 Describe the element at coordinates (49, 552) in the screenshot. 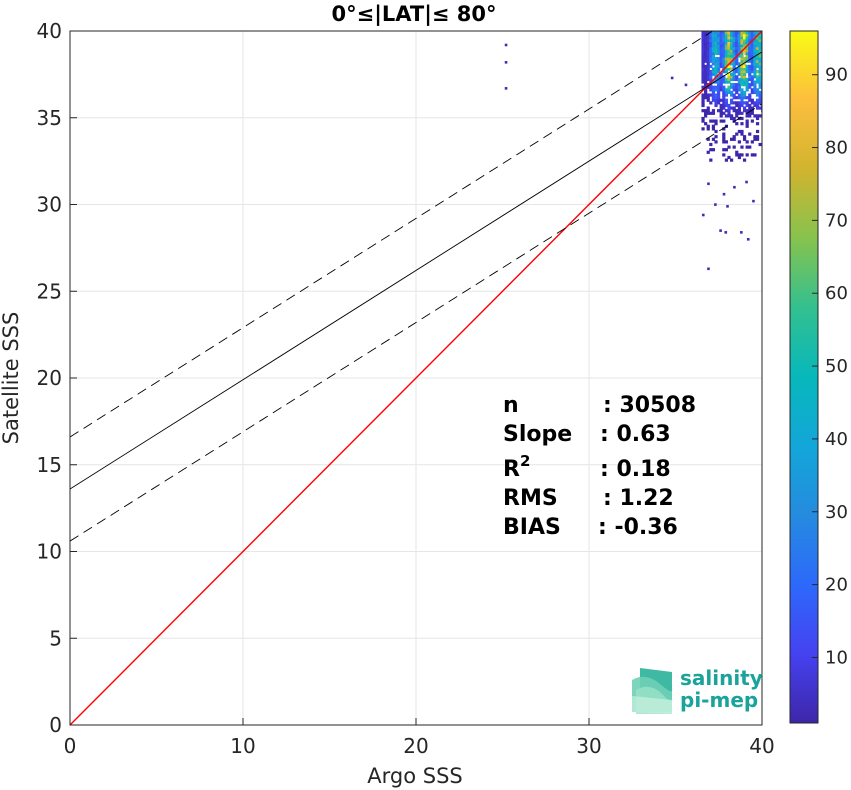

I see `y-tick-label: 10` at that location.